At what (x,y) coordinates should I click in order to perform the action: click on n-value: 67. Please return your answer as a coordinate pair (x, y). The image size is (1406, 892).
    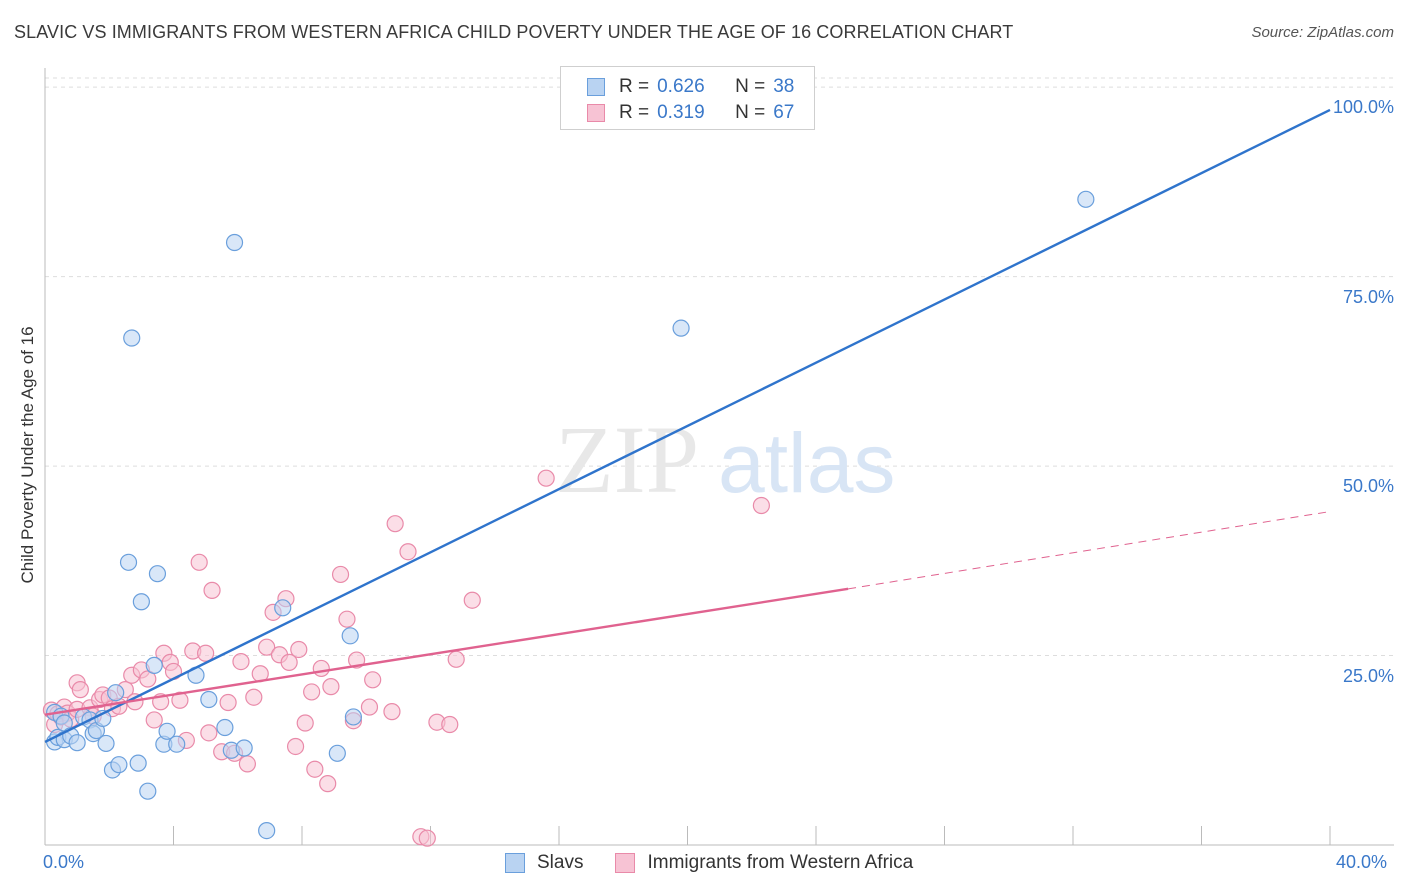
    Looking at the image, I should click on (784, 112).